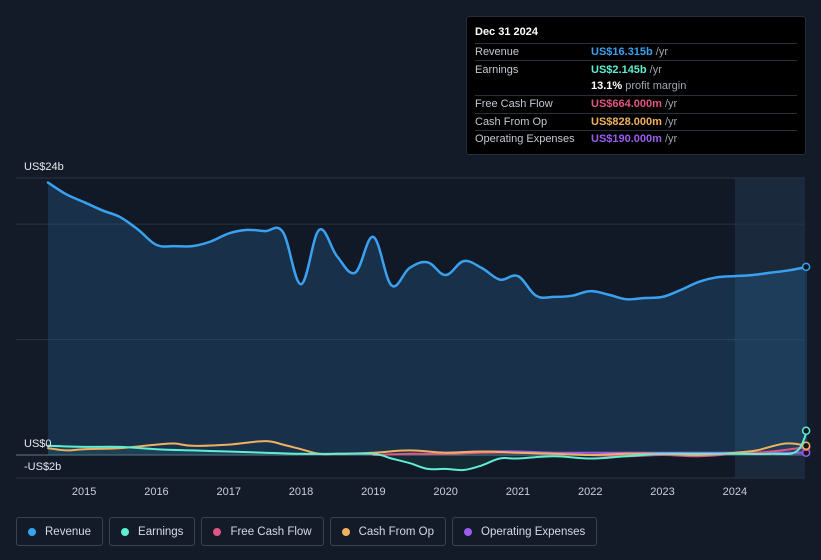 The height and width of the screenshot is (560, 821). Describe the element at coordinates (511, 121) in the screenshot. I see `tooltip-label: Cash From Op` at that location.